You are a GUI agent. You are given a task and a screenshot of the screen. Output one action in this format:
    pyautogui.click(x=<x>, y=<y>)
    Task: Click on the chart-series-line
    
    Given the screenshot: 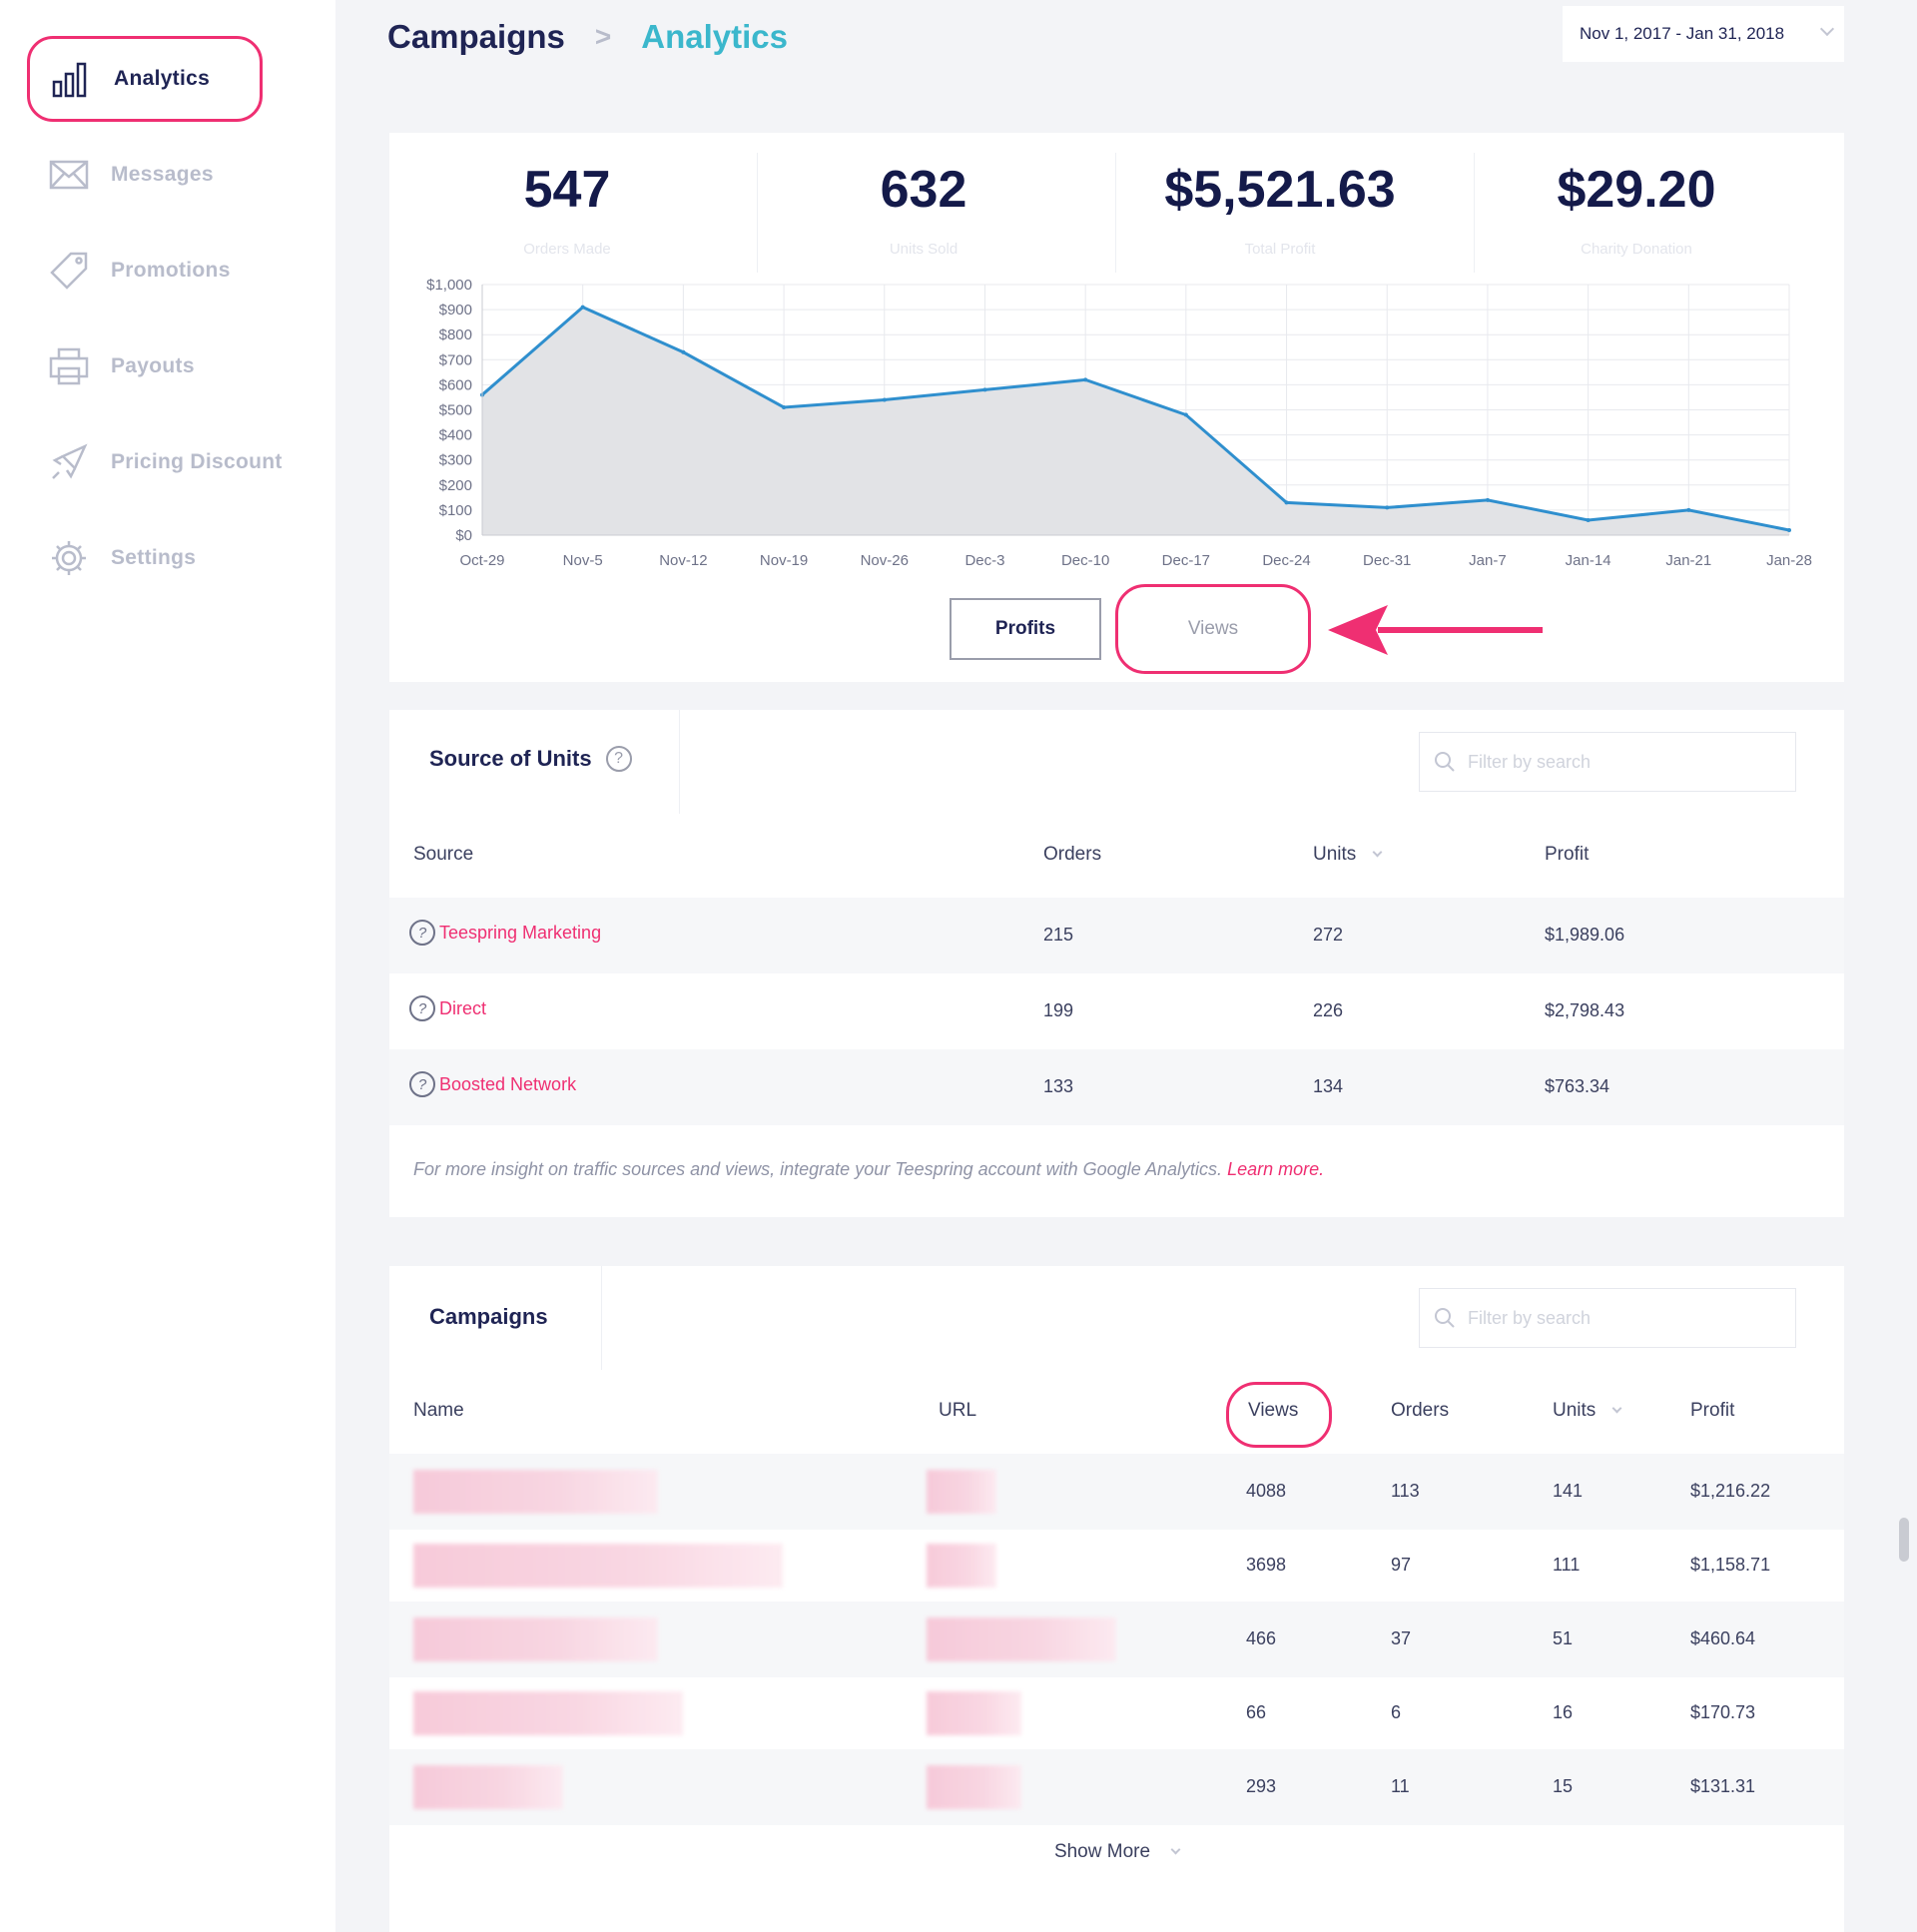 What is the action you would take?
    pyautogui.click(x=1135, y=418)
    